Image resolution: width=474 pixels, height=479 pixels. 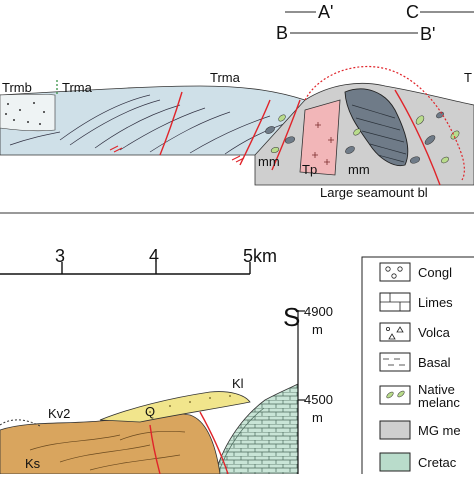 What do you see at coordinates (225, 77) in the screenshot?
I see `label-trma-mid: Trma` at bounding box center [225, 77].